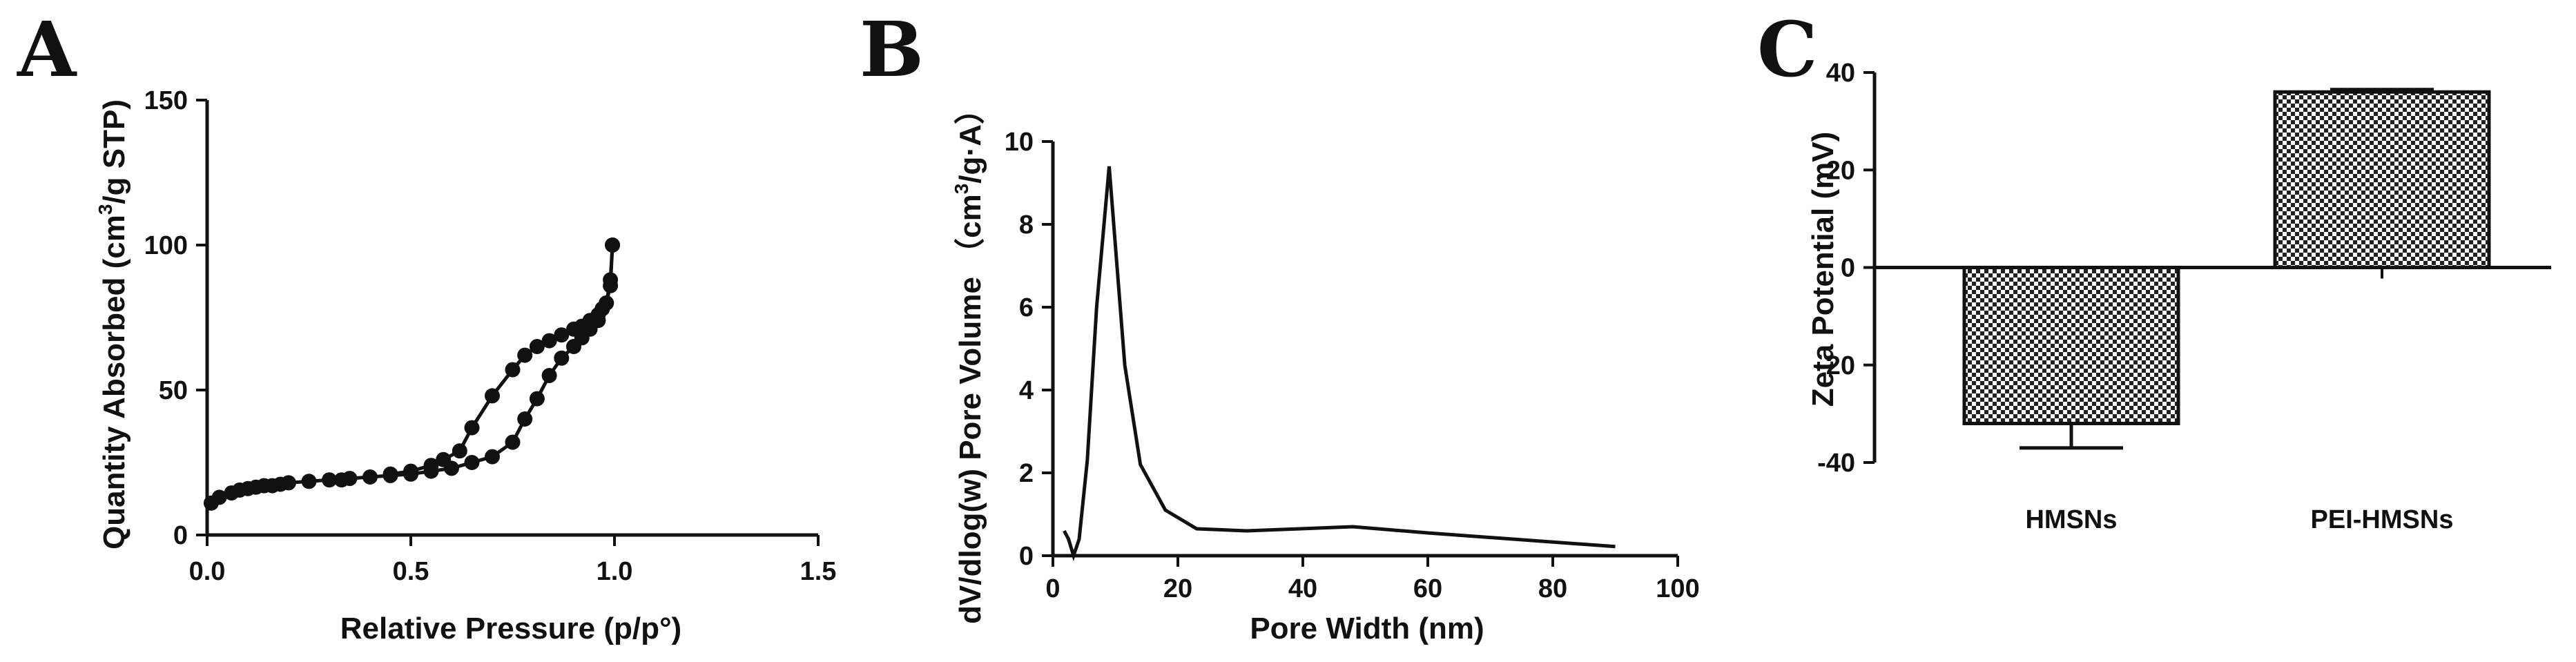  I want to click on panel-letter-b: B, so click(892, 49).